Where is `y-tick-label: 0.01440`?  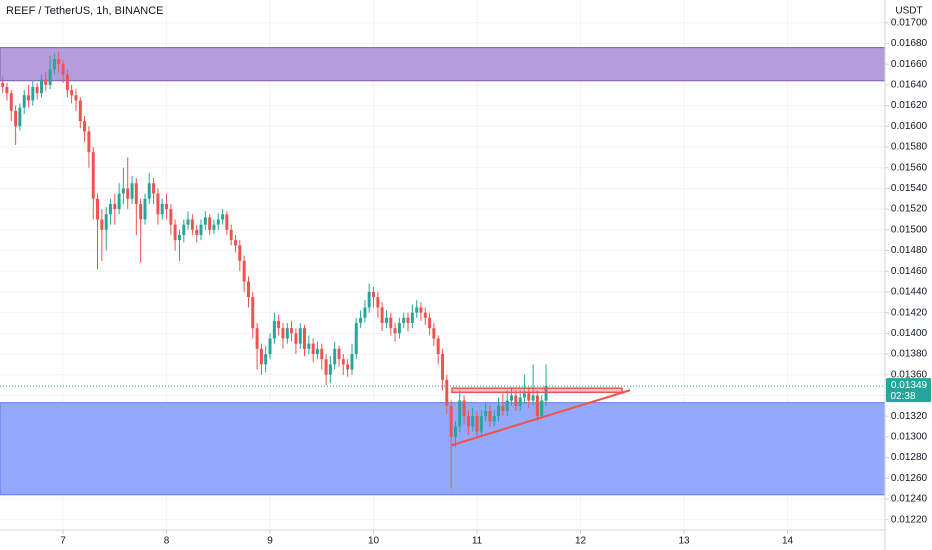 y-tick-label: 0.01440 is located at coordinates (909, 292).